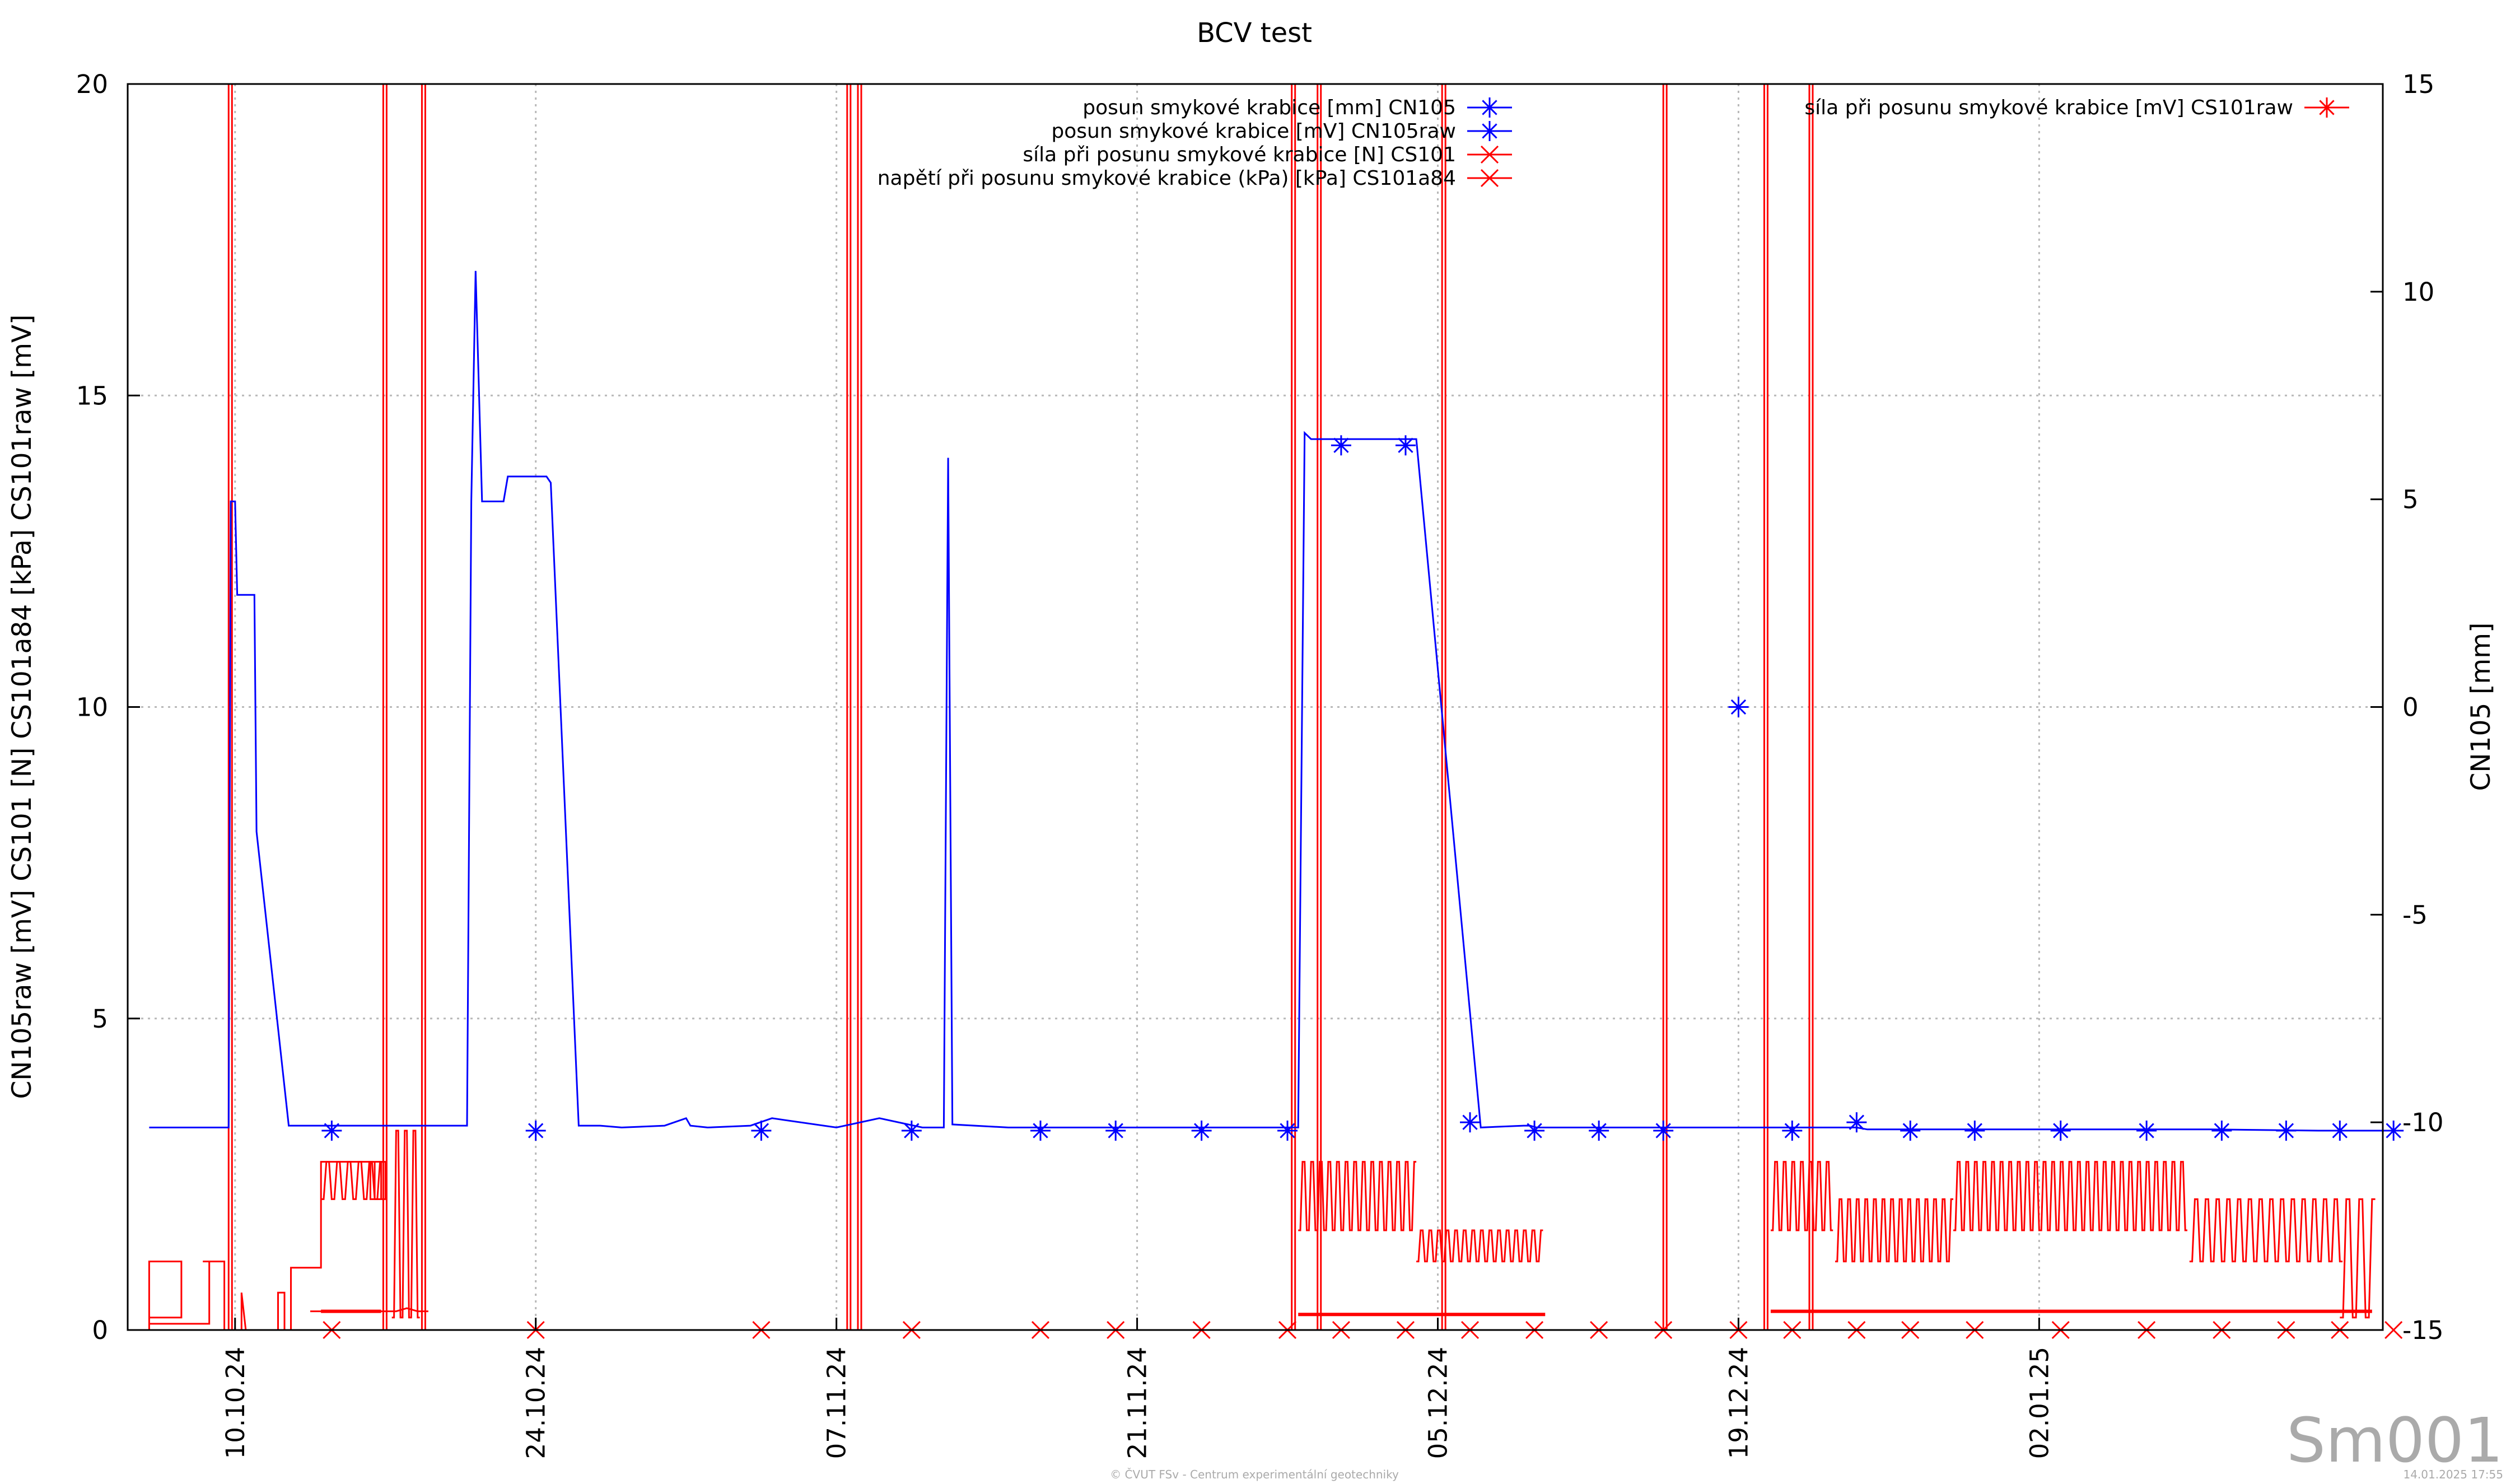 Image resolution: width=2520 pixels, height=1484 pixels. Describe the element at coordinates (1137, 1403) in the screenshot. I see `x-tick-label-3: 21.11.24` at that location.